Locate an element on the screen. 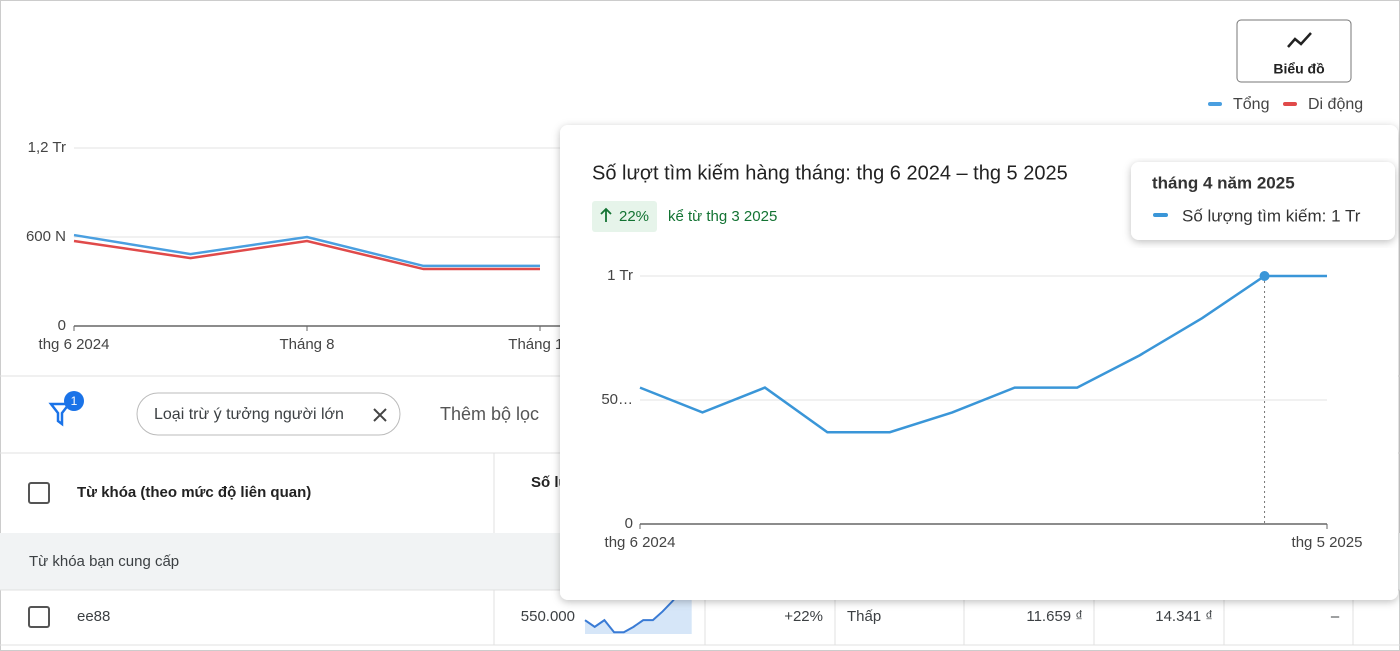 Image resolution: width=1400 pixels, height=651 pixels. x-tick-label: Tháng 8 is located at coordinates (306, 344).